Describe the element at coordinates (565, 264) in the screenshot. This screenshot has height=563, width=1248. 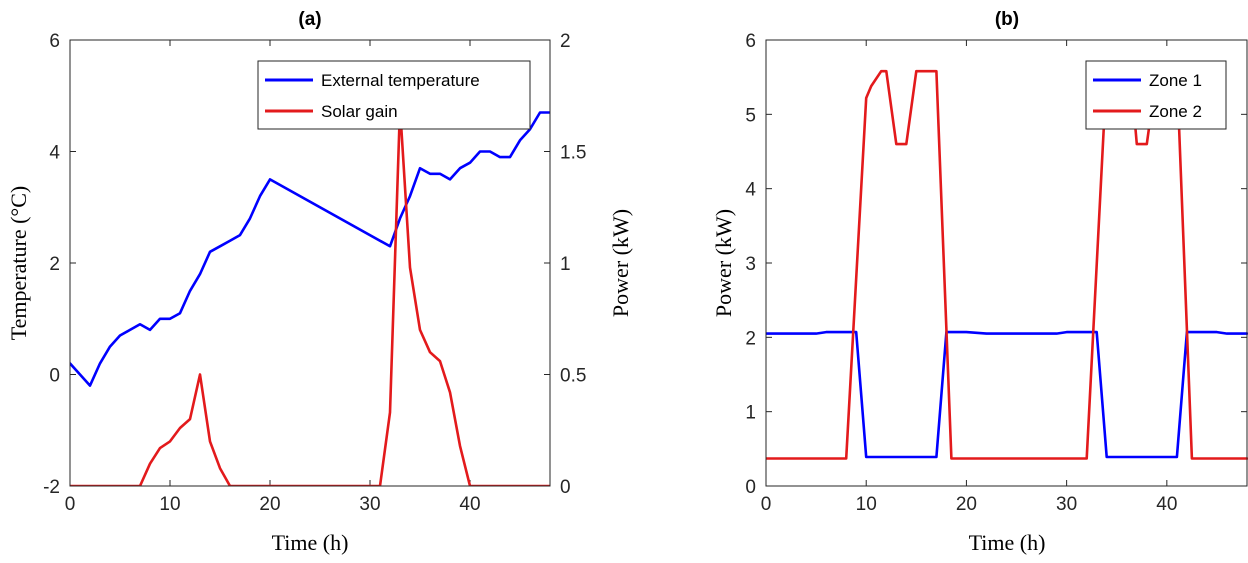
I see `y-right-tick-label-a-1: 1` at that location.